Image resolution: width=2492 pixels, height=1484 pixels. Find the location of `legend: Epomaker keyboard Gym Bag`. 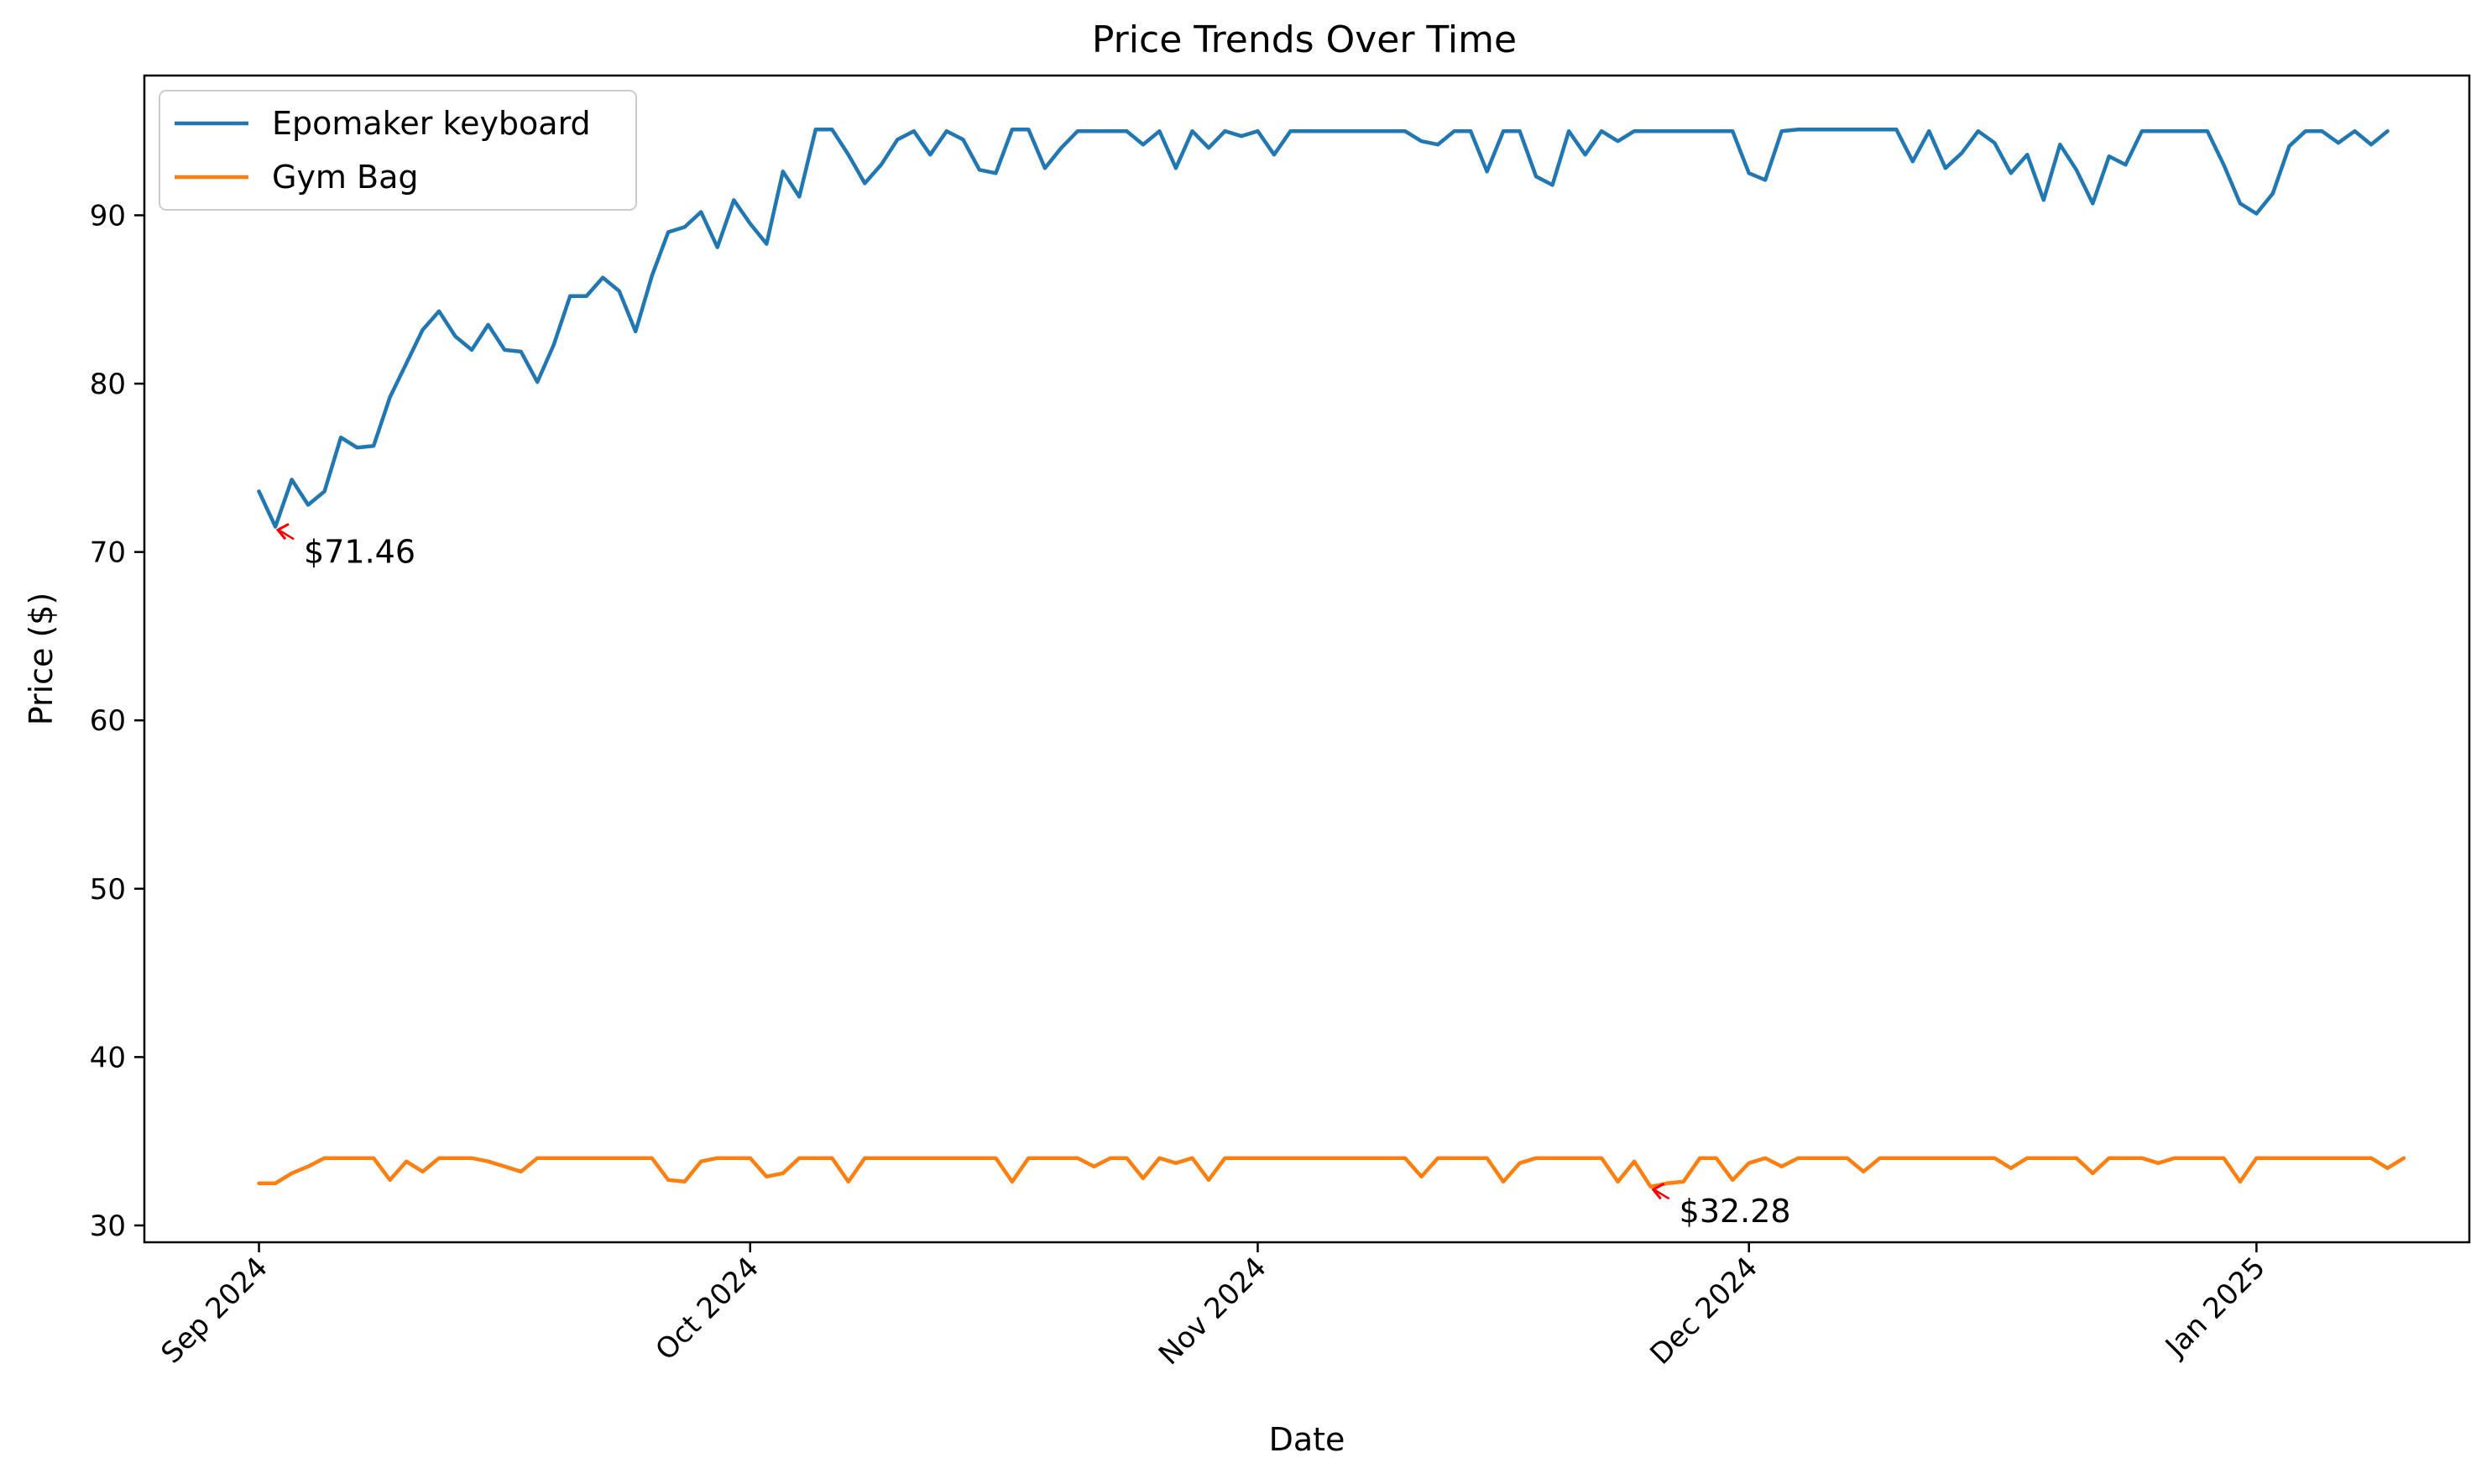

legend: Epomaker keyboard Gym Bag is located at coordinates (398, 150).